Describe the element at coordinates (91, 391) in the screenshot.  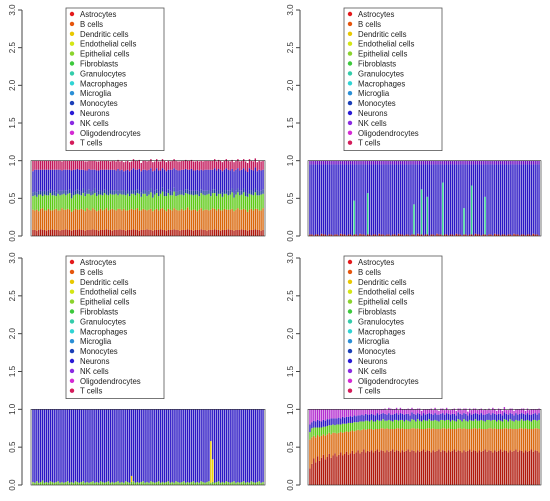
I see `legend-label: T cells` at that location.